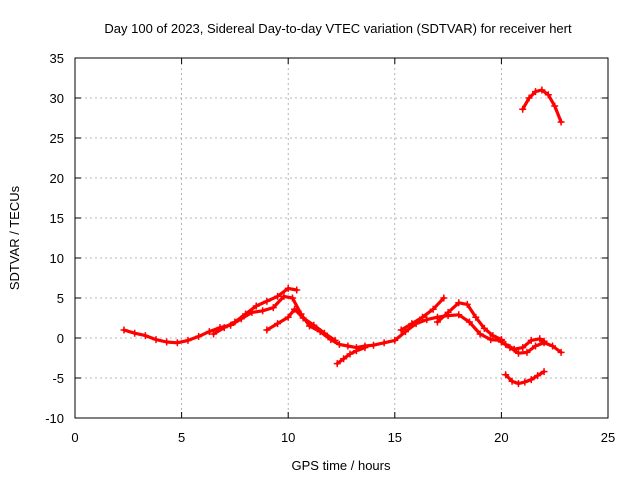  I want to click on y-tick-label: -10, so click(54, 418).